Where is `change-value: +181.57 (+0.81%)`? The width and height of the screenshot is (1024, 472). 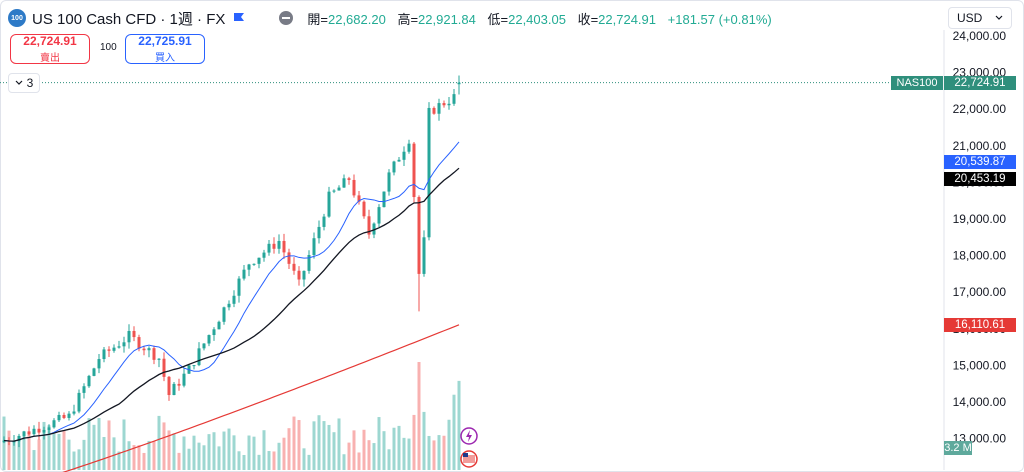 change-value: +181.57 (+0.81%) is located at coordinates (719, 19).